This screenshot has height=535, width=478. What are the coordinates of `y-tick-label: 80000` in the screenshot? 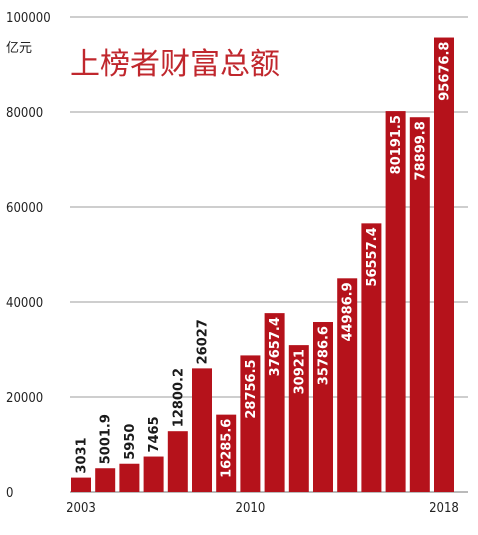 It's located at (24, 113).